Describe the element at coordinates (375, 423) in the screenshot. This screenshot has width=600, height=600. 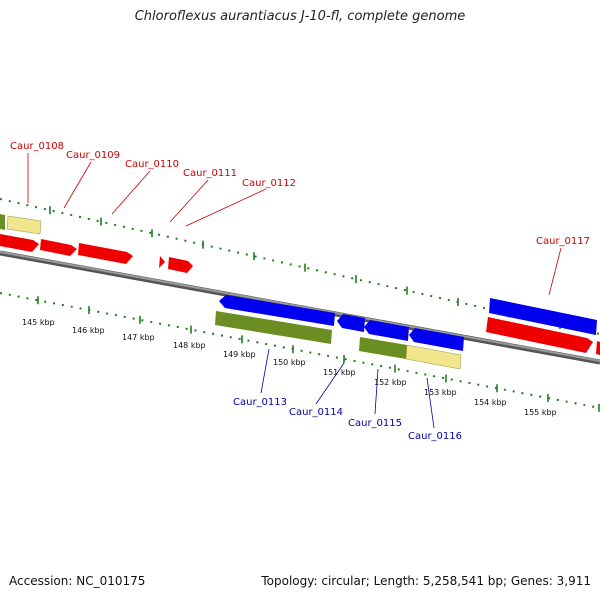
I see `gene-label-caur-0115: Caur_0115` at that location.